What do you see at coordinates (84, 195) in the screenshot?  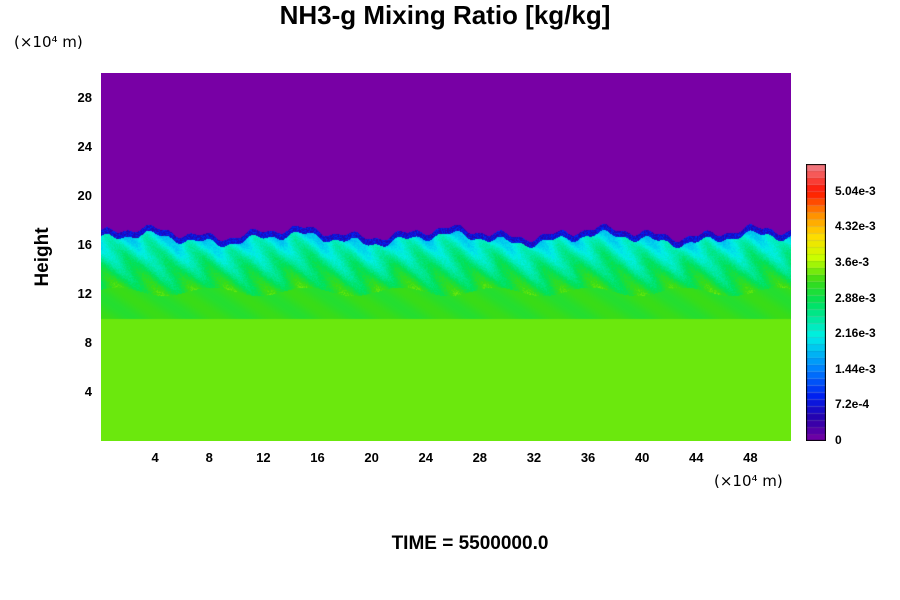 I see `y-tick-label: 20` at bounding box center [84, 195].